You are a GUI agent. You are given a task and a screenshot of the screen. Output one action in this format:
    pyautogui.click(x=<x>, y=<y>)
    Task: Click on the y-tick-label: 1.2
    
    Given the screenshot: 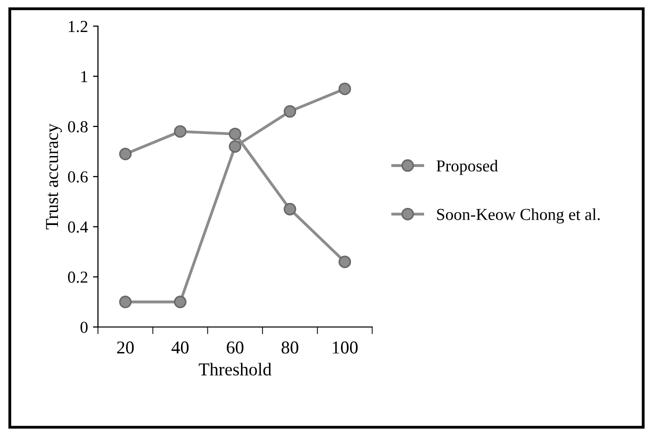 What is the action you would take?
    pyautogui.click(x=78, y=26)
    